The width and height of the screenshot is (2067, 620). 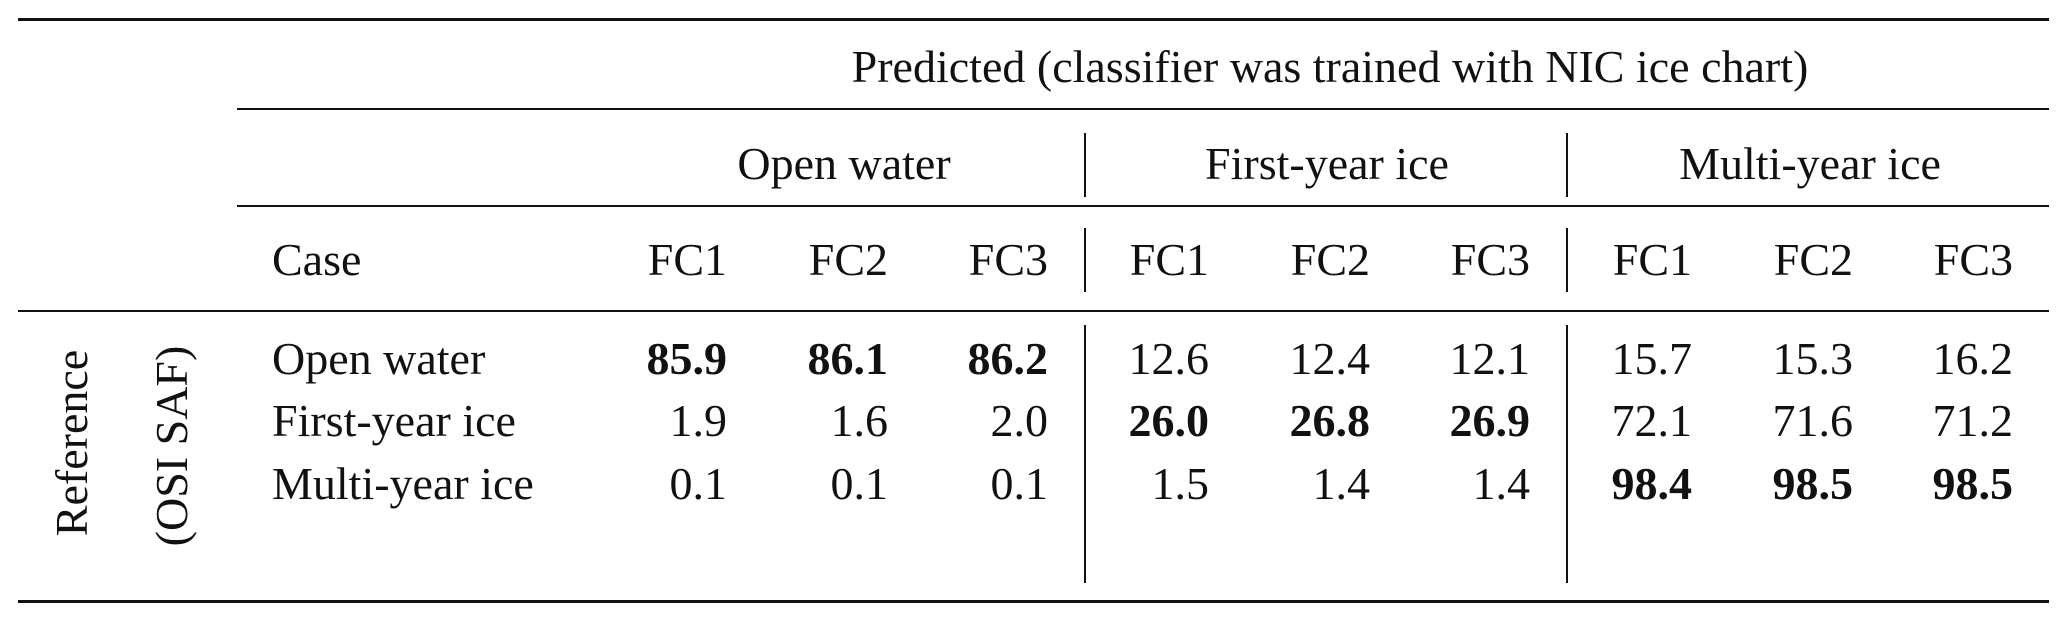 I want to click on table-cell: 71.6, so click(x=1813, y=420).